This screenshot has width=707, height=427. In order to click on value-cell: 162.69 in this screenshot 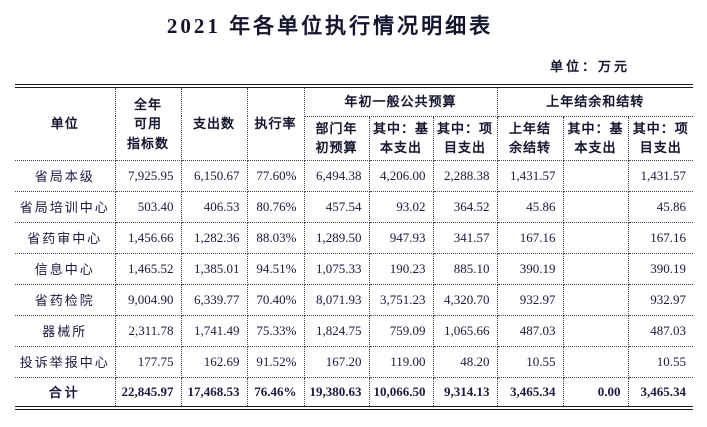, I will do `click(214, 361)`.